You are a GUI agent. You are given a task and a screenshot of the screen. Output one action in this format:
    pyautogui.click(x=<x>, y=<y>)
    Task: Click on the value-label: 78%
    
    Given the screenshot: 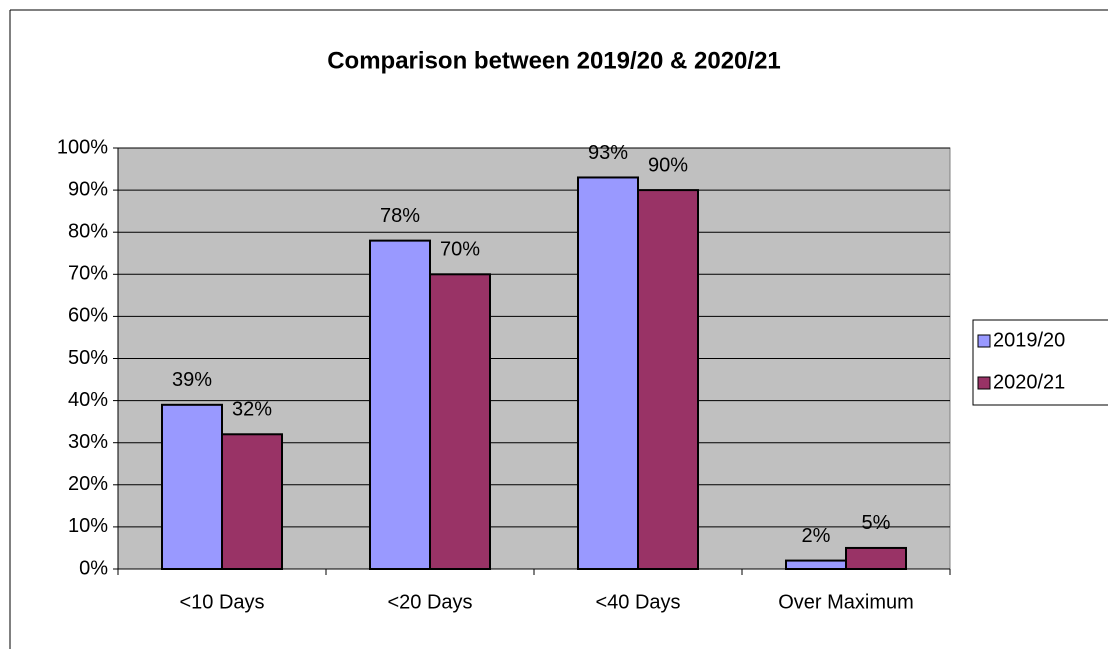 What is the action you would take?
    pyautogui.click(x=400, y=216)
    